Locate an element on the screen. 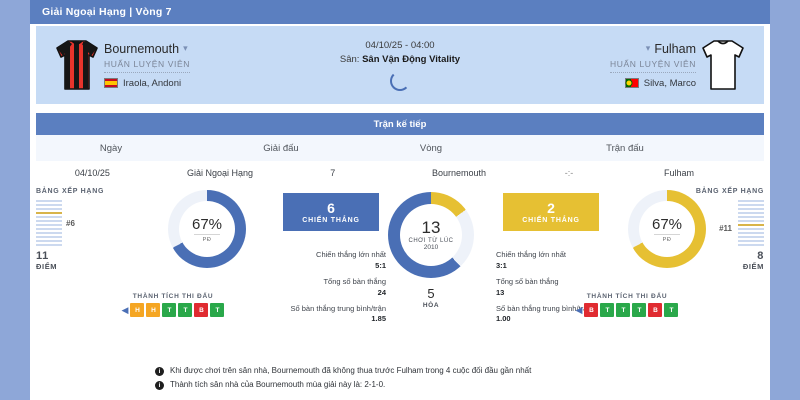 This screenshot has width=800, height=400. away-wins-value: 2 is located at coordinates (551, 207).